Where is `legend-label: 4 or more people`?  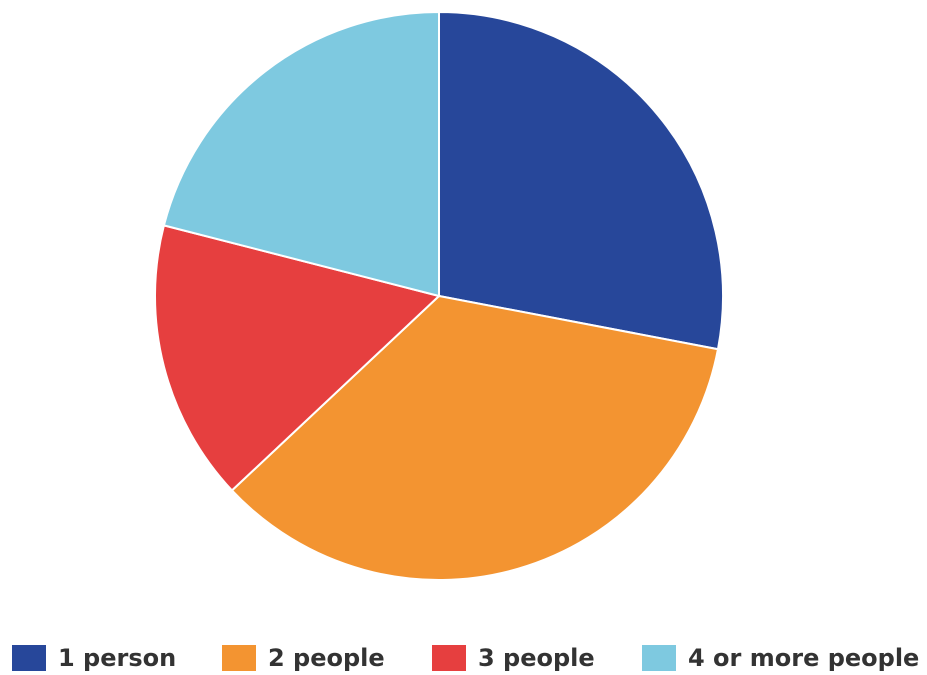
legend-label: 4 or more people is located at coordinates (803, 658).